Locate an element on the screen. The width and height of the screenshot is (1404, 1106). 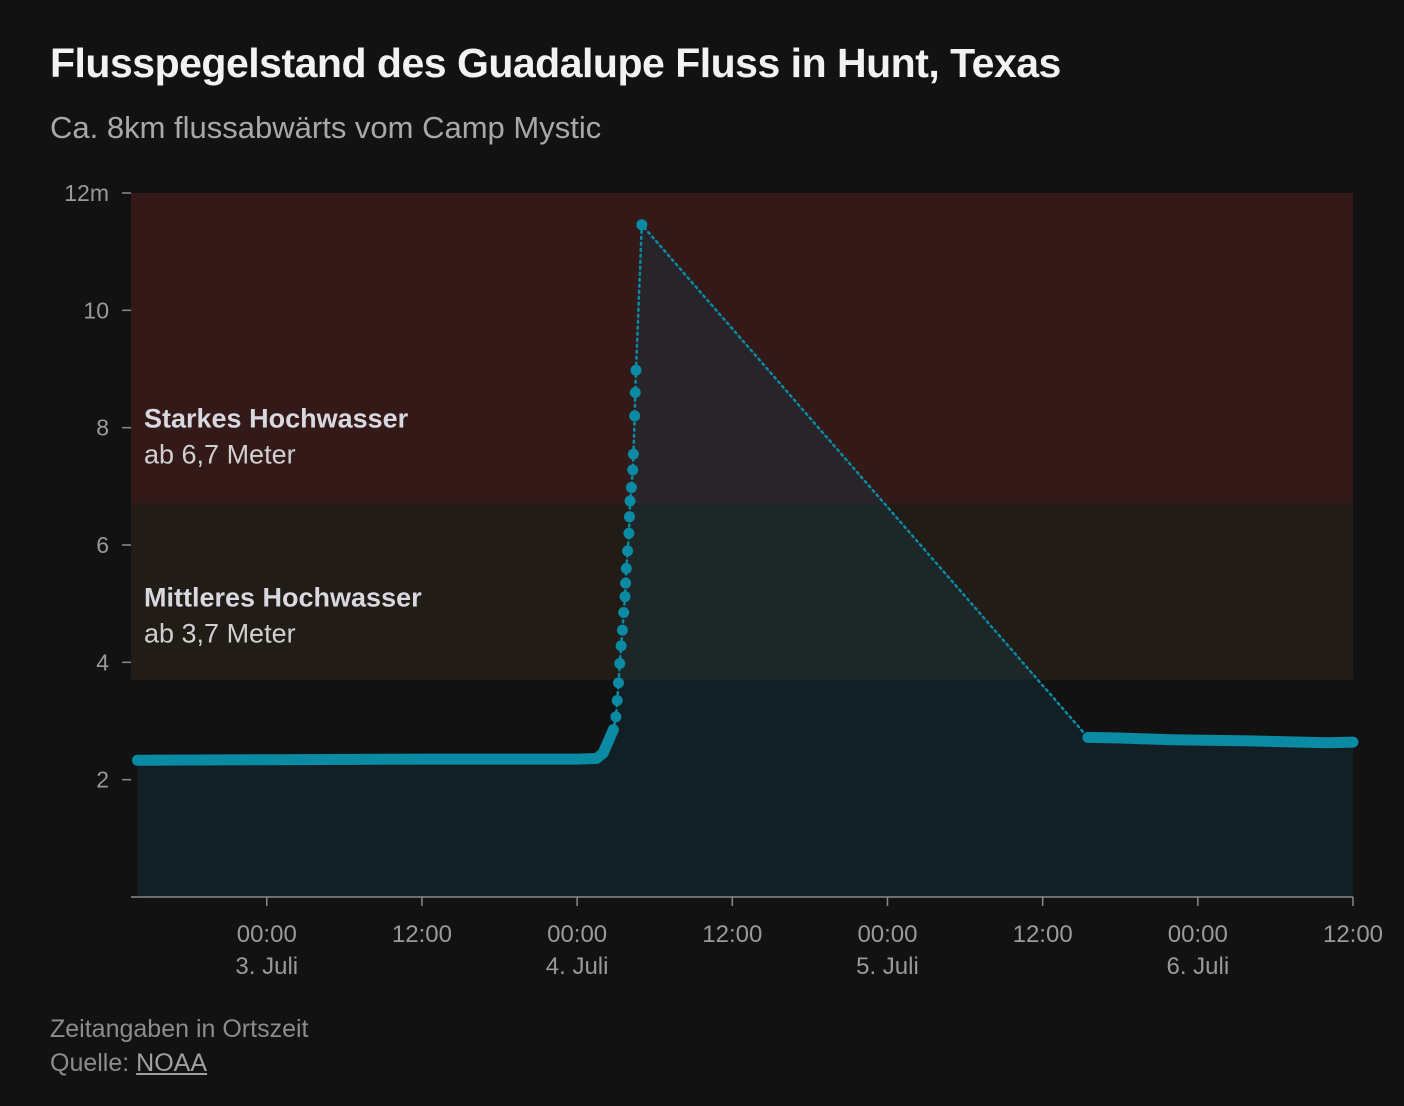
page-subtitle: Ca. 8km flussabwärts vom Camp Mystic is located at coordinates (326, 127).